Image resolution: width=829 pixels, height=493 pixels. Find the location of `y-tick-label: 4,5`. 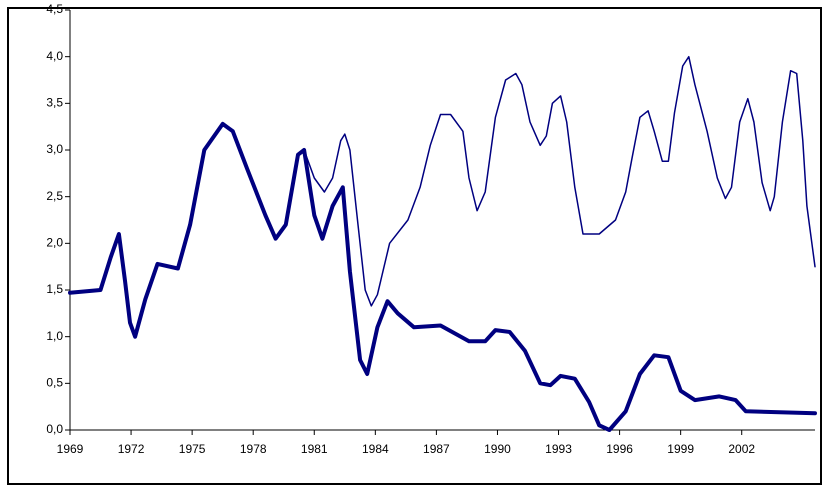

y-tick-label: 4,5 is located at coordinates (54, 9).